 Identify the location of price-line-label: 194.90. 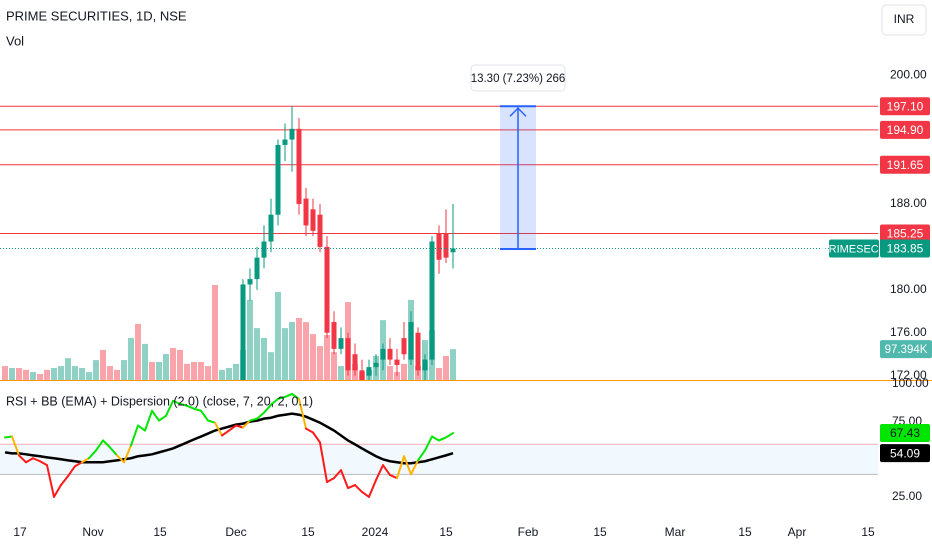
(905, 130).